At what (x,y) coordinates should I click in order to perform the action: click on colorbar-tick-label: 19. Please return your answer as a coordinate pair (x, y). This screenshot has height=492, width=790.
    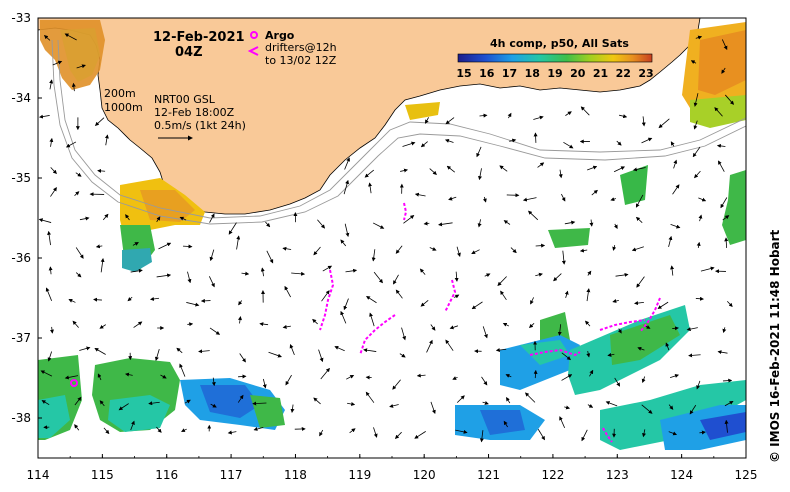
    Looking at the image, I should click on (554, 73).